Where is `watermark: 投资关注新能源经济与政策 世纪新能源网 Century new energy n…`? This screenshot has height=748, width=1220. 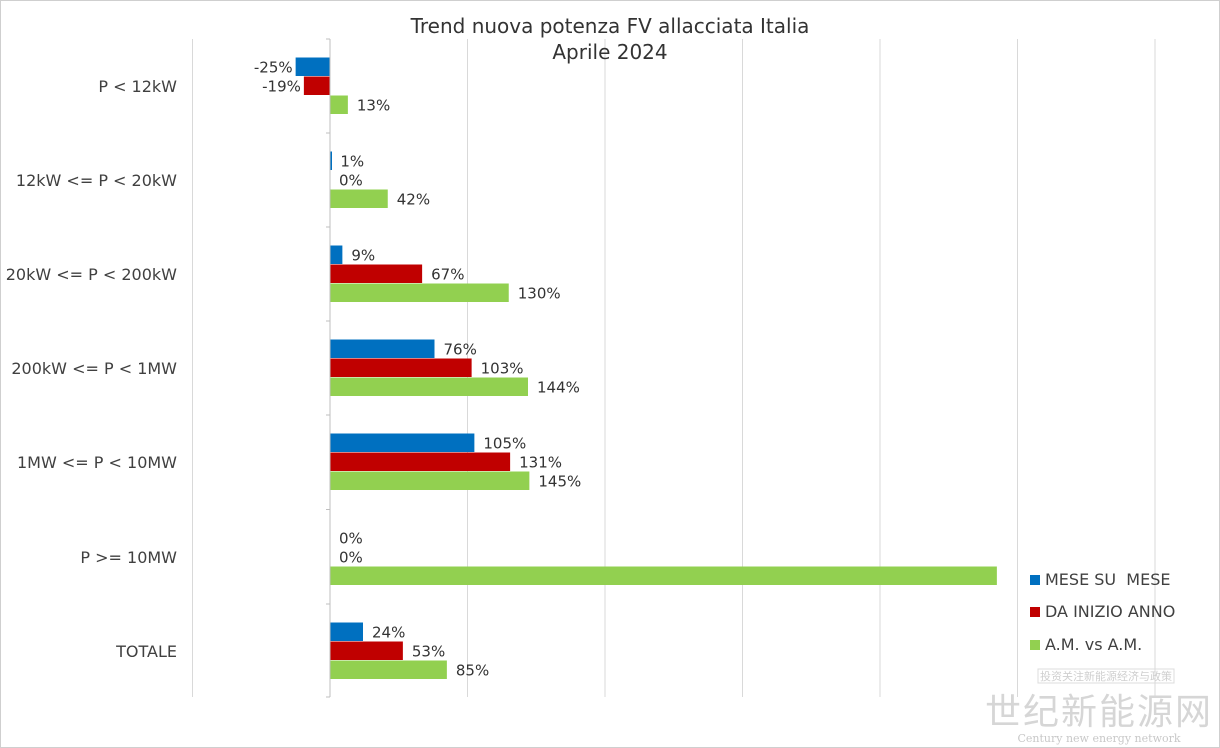
watermark: 投资关注新能源经济与政策 世纪新能源网 Century new energy n… is located at coordinates (1099, 706).